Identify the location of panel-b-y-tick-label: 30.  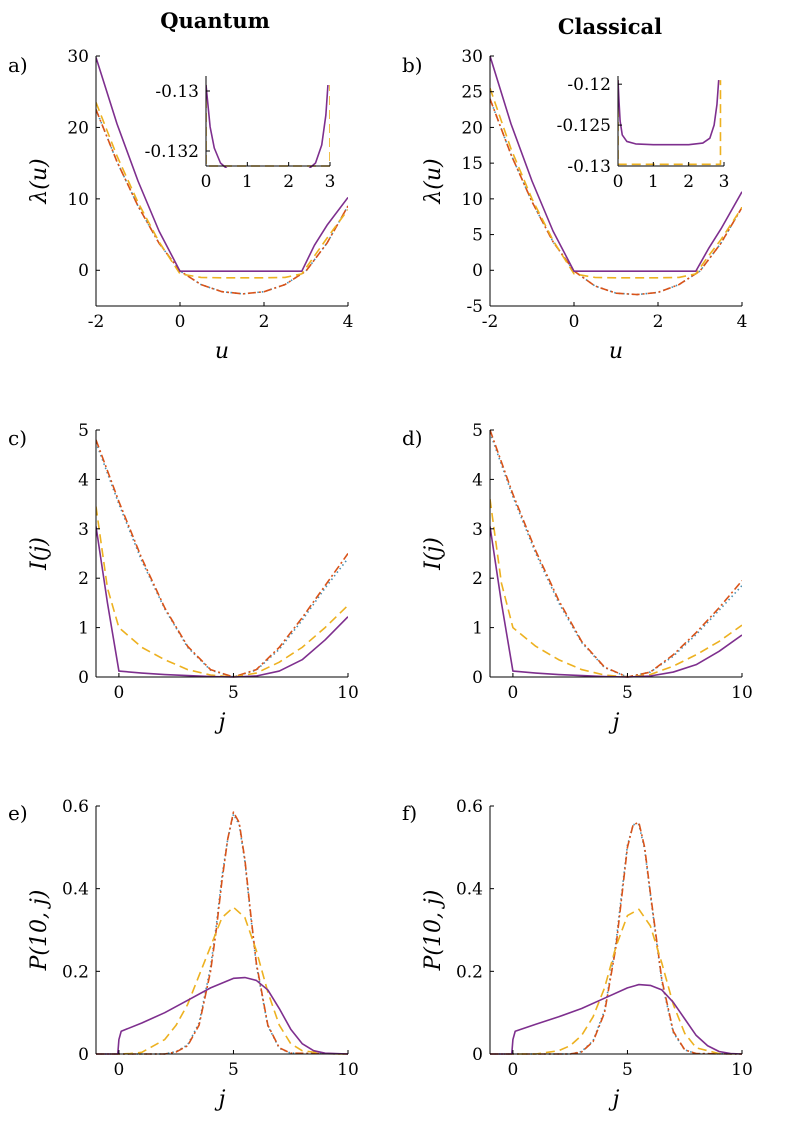
(472, 57).